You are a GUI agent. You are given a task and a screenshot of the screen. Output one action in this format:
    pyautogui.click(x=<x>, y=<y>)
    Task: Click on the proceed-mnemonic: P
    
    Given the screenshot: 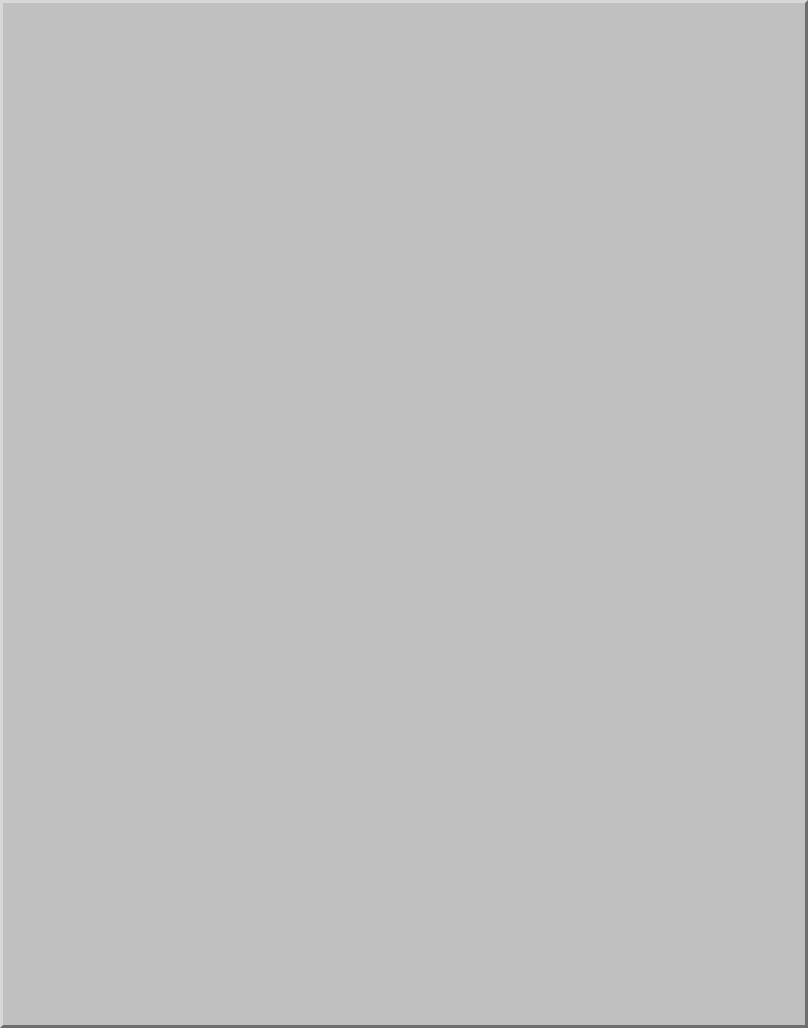 What is the action you would take?
    pyautogui.click(x=40, y=987)
    